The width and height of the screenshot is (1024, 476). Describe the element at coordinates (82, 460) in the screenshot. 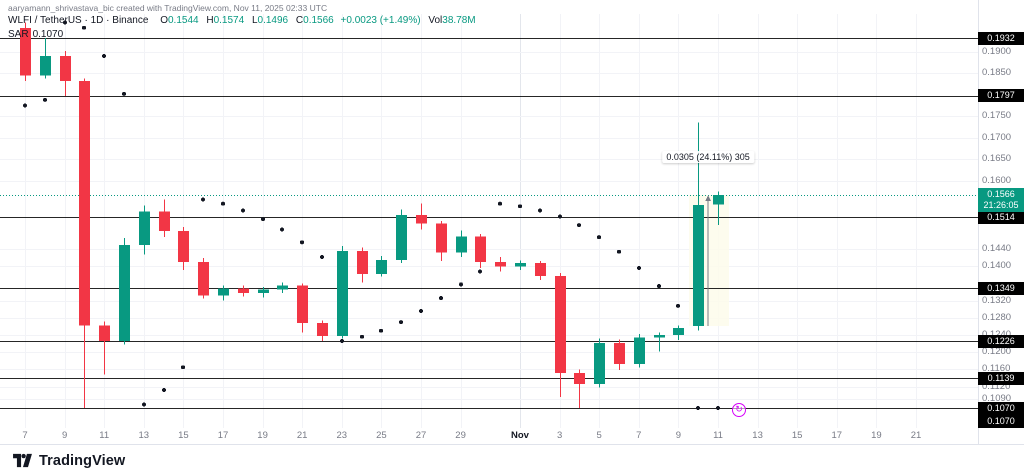

I see `tradingview-wordmark: TradingView` at that location.